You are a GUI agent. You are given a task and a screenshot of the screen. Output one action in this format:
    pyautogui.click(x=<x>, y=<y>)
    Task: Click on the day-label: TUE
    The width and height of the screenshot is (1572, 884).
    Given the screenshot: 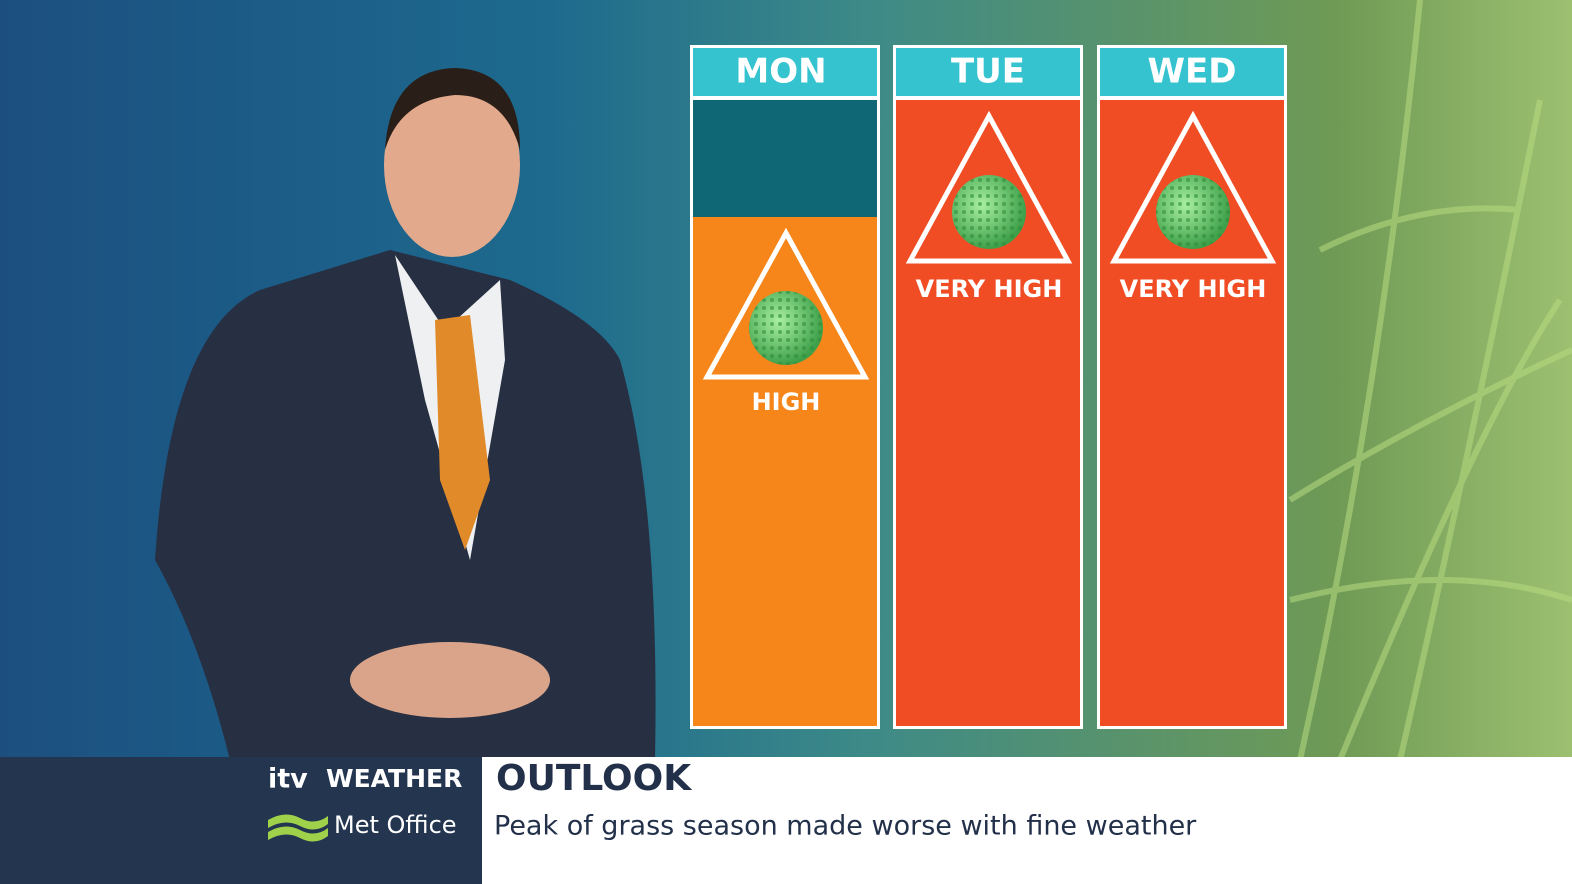 What is the action you would take?
    pyautogui.click(x=988, y=72)
    